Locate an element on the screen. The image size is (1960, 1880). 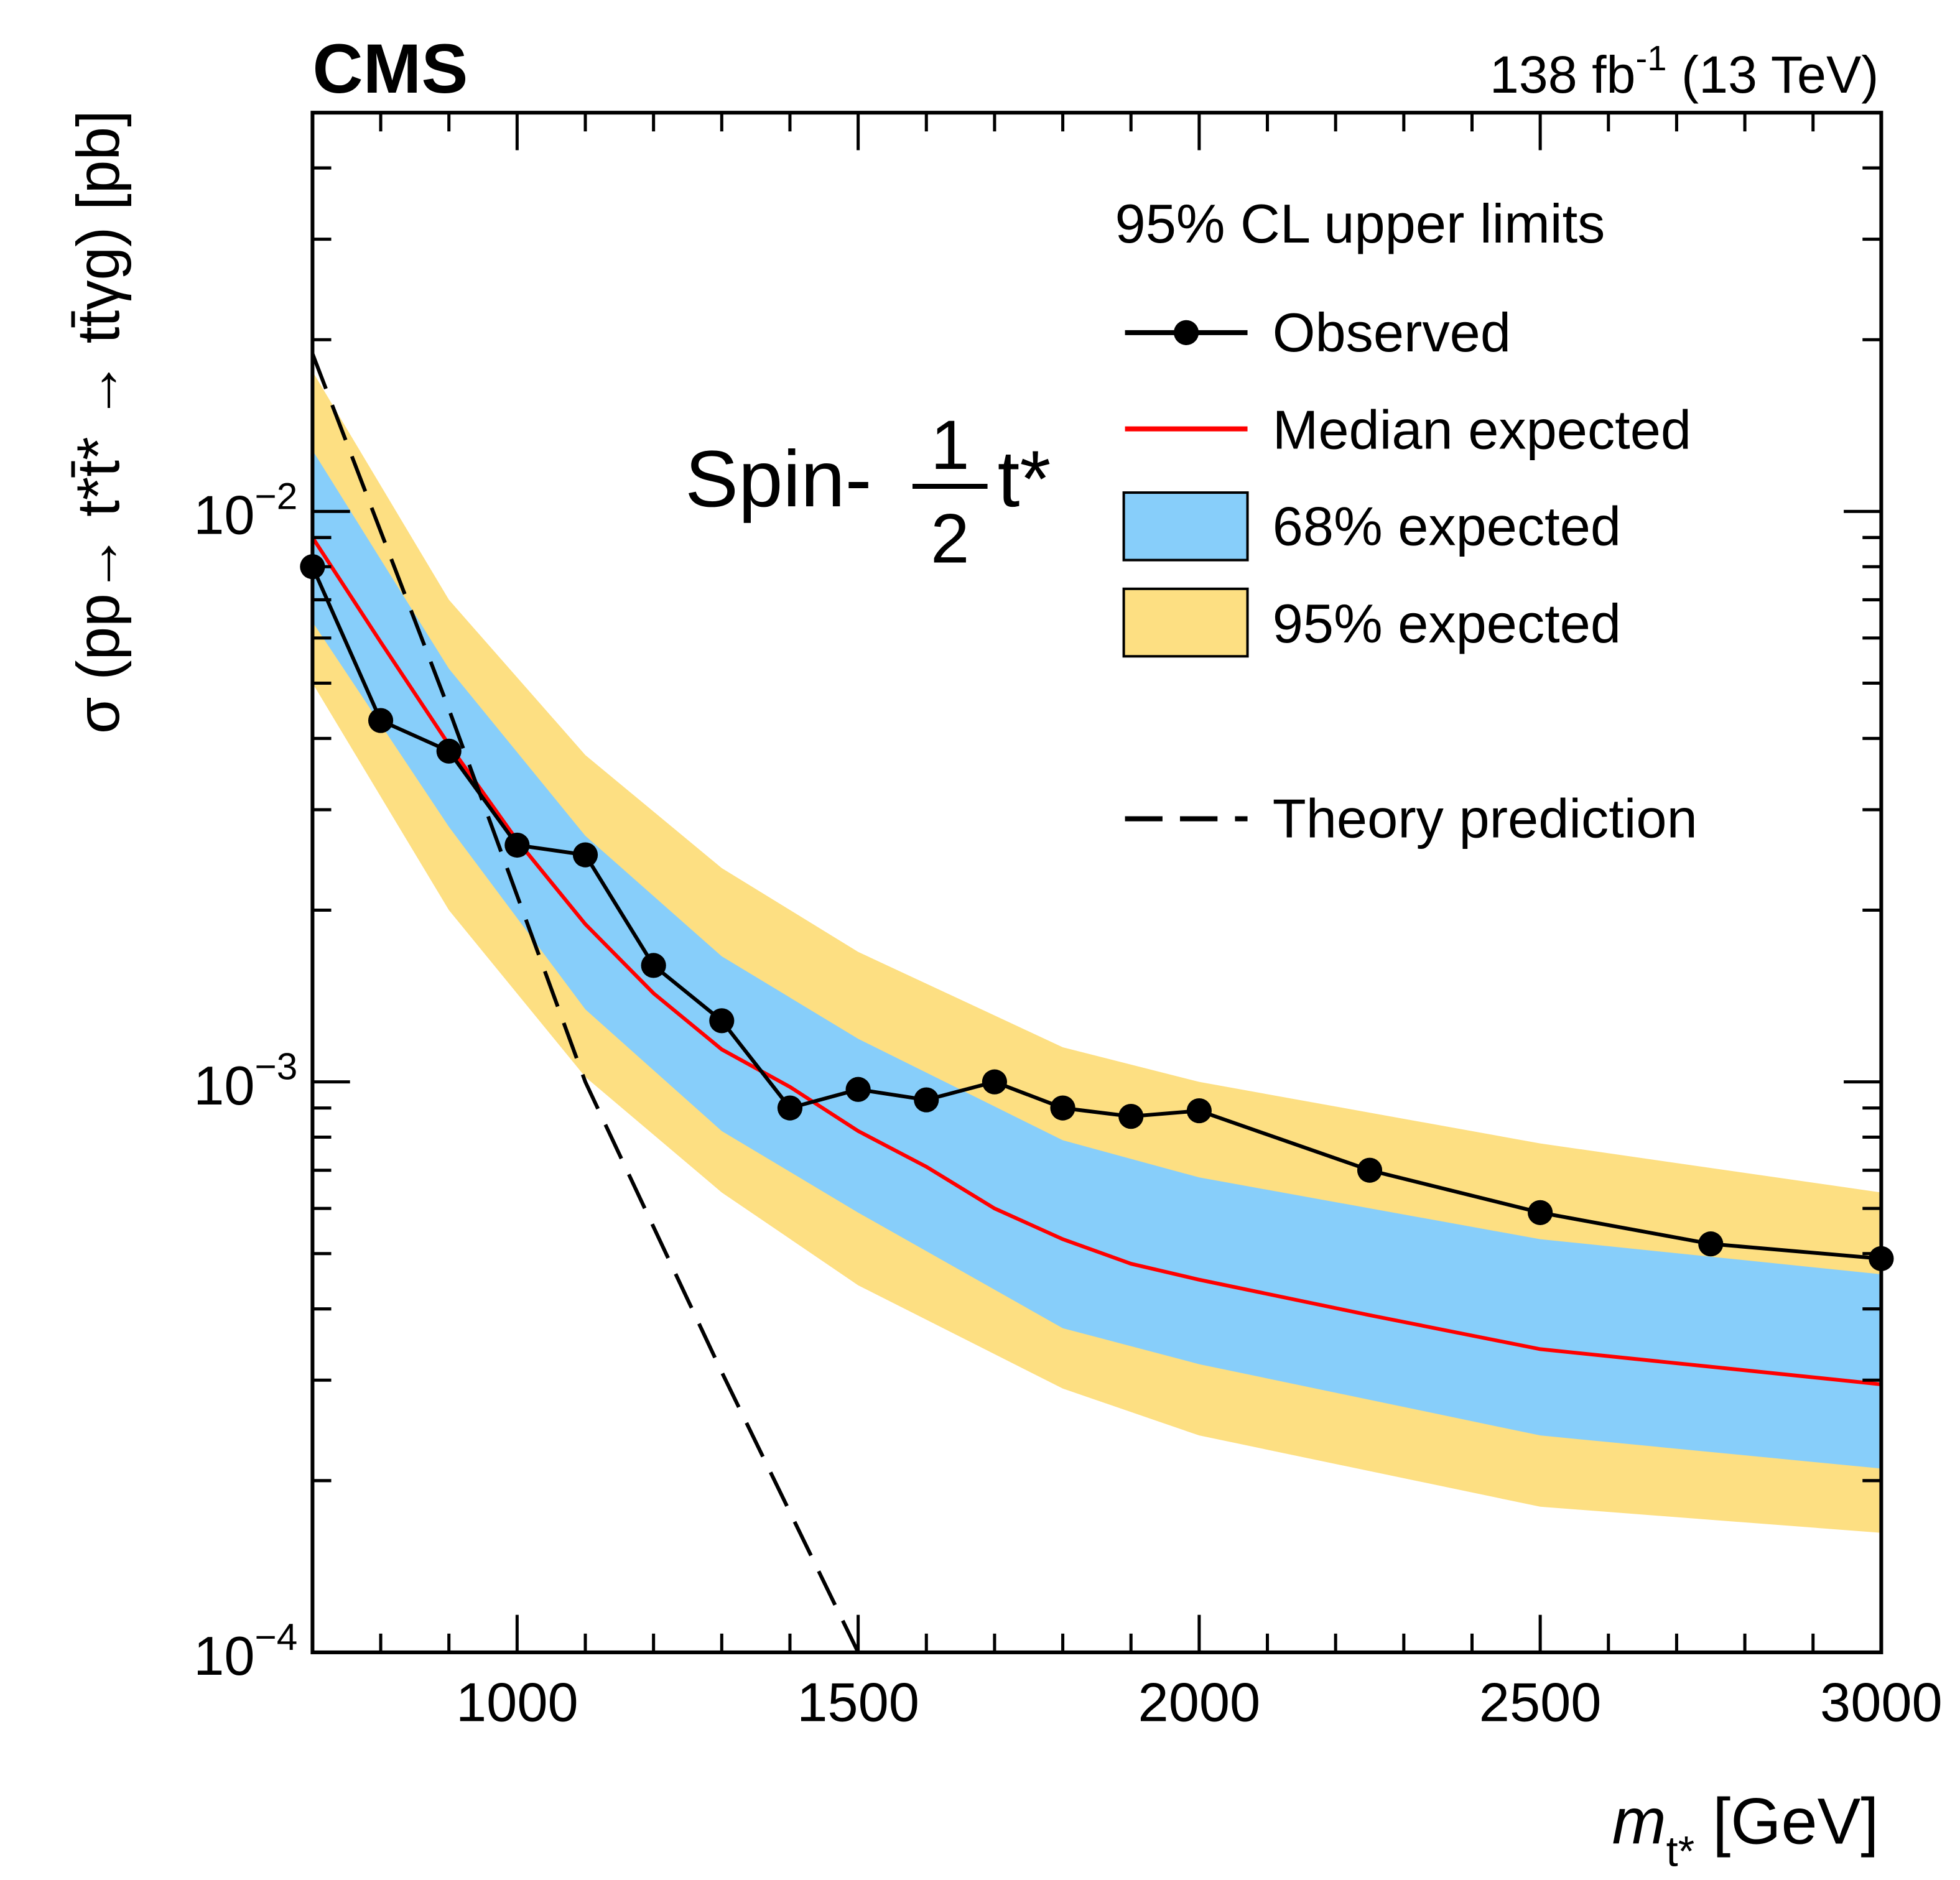
svg-text: Spin- is located at coordinates (778, 479).